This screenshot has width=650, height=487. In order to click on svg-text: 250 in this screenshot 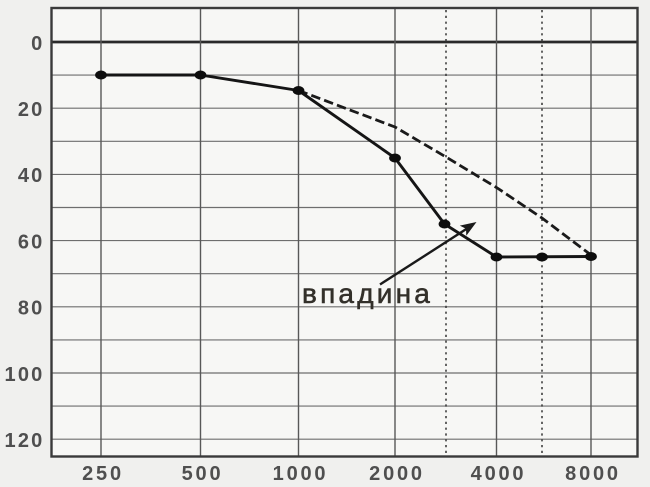, I will do `click(103, 474)`.